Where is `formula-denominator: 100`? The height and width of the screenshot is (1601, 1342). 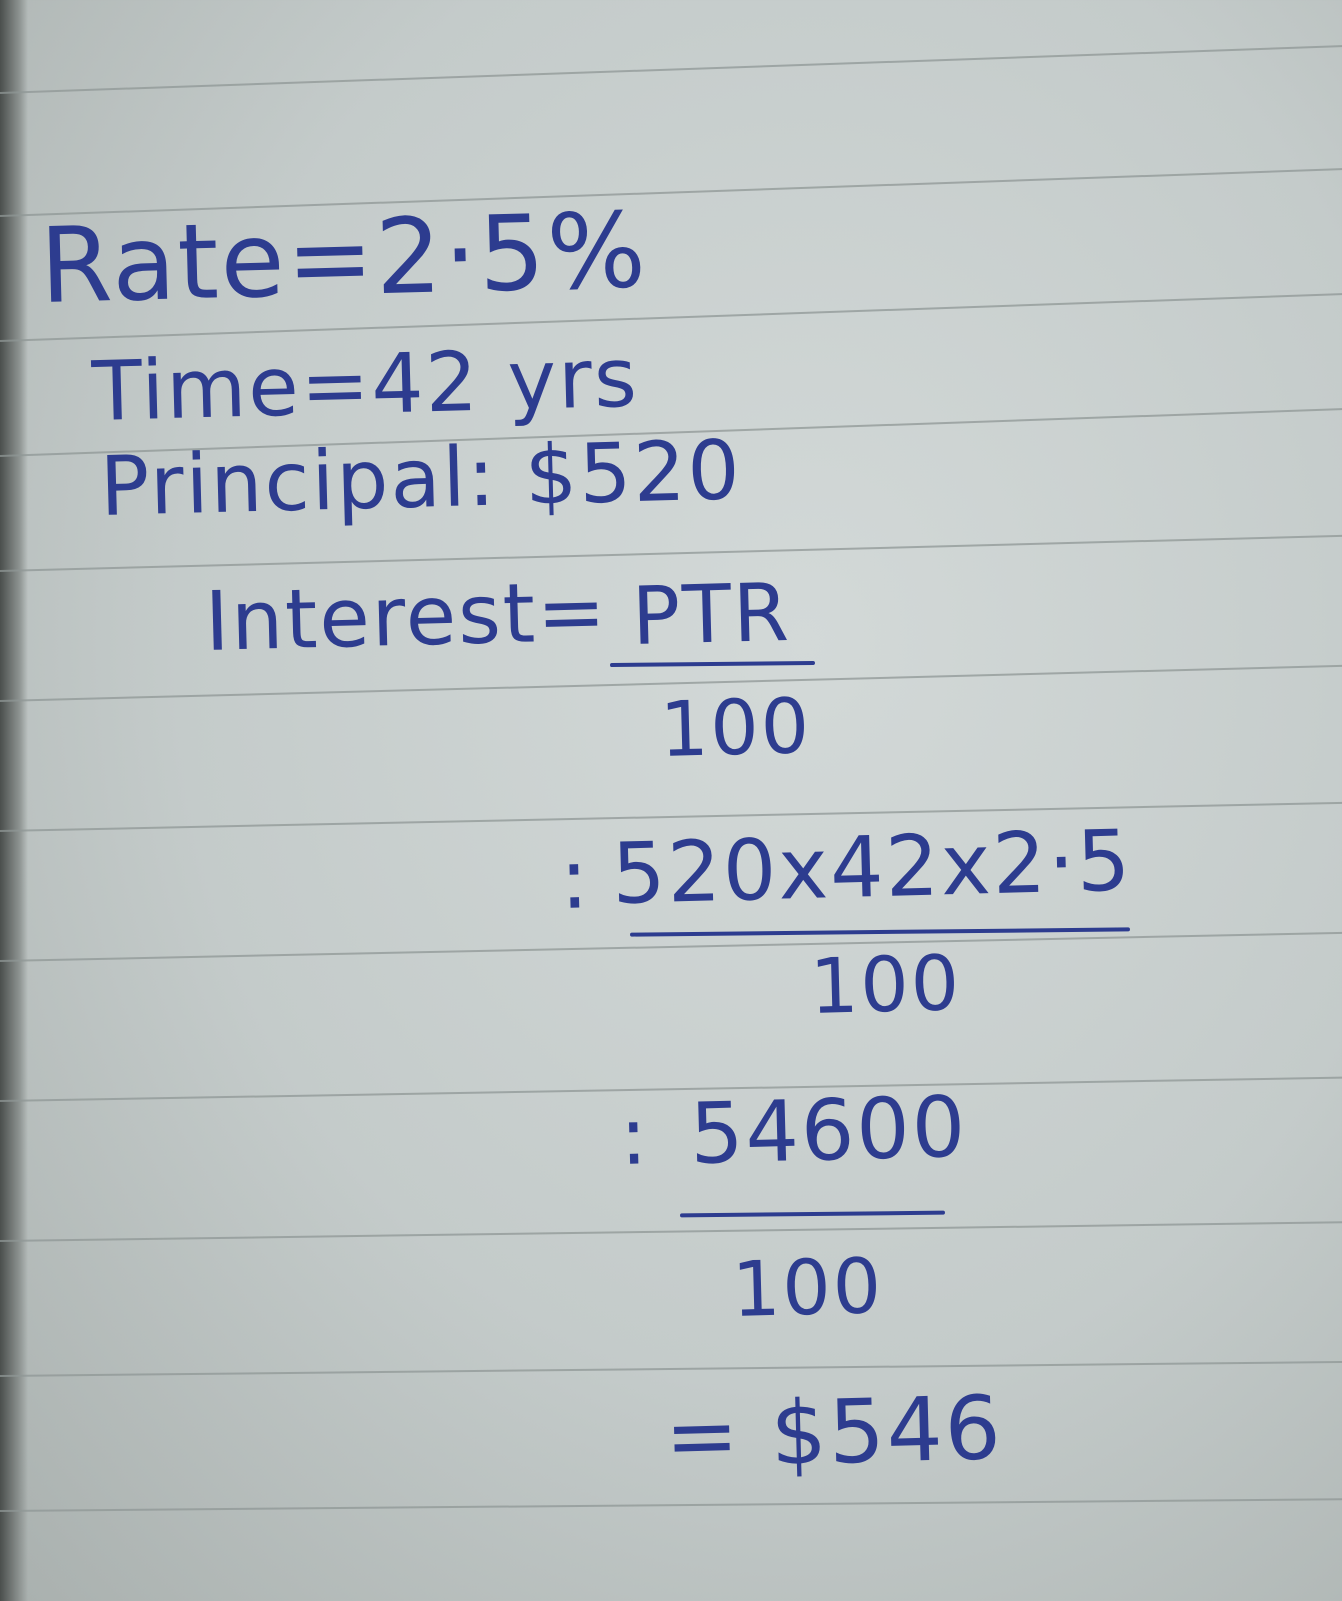
formula-denominator: 100 is located at coordinates (735, 727).